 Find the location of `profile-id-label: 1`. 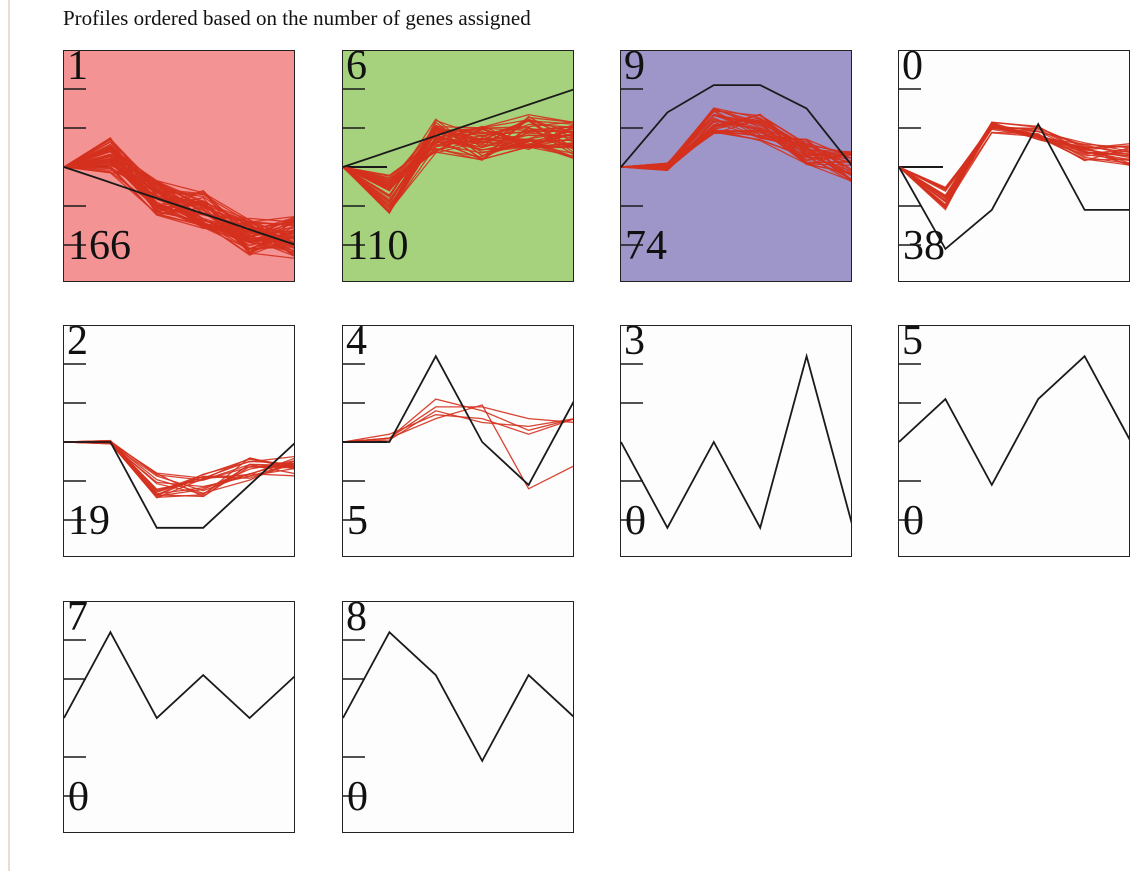

profile-id-label: 1 is located at coordinates (77, 69).